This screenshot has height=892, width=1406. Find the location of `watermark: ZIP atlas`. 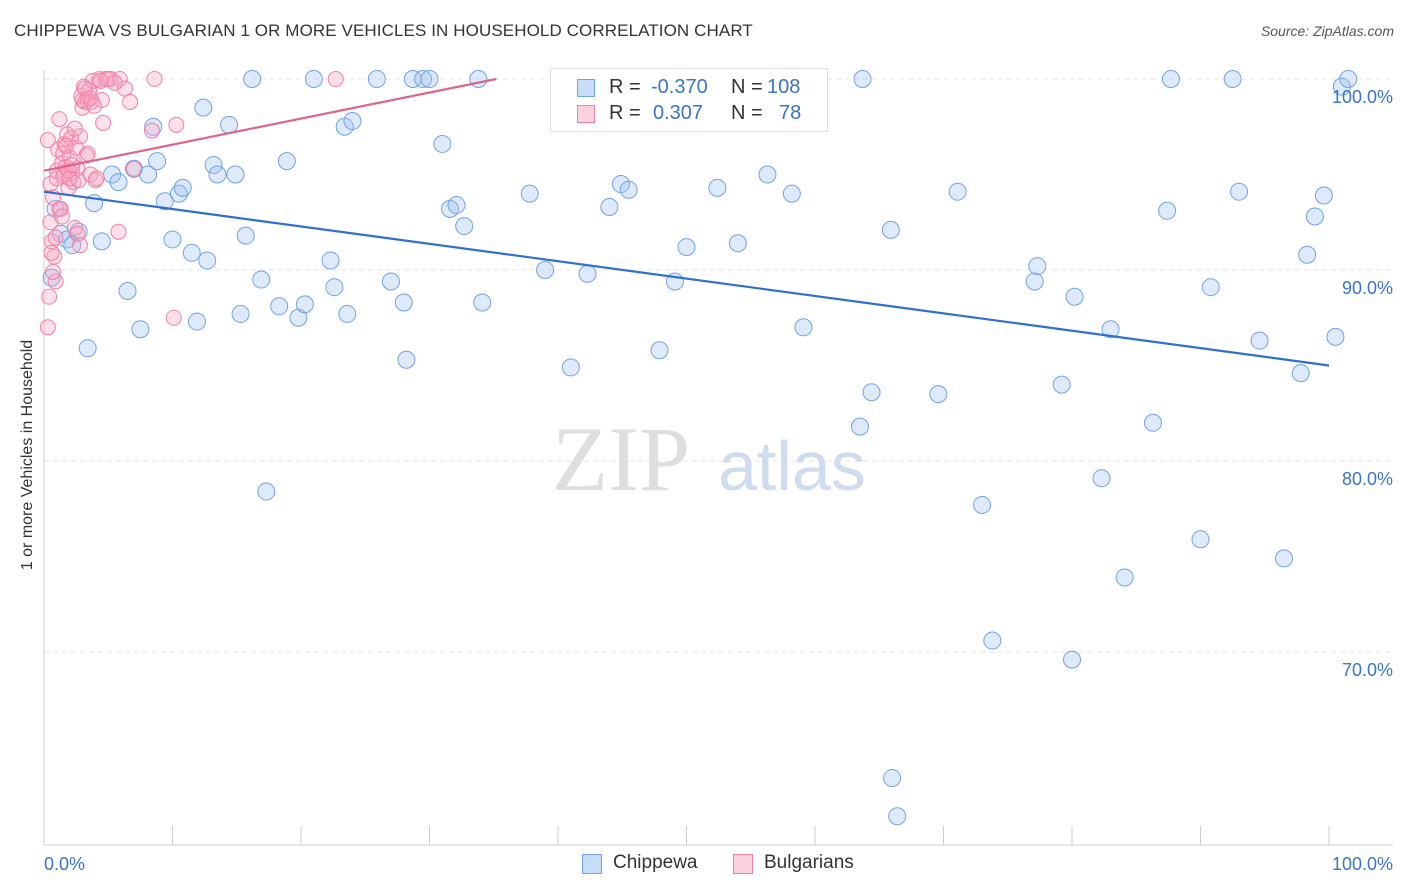

watermark: ZIP atlas is located at coordinates (709, 459).